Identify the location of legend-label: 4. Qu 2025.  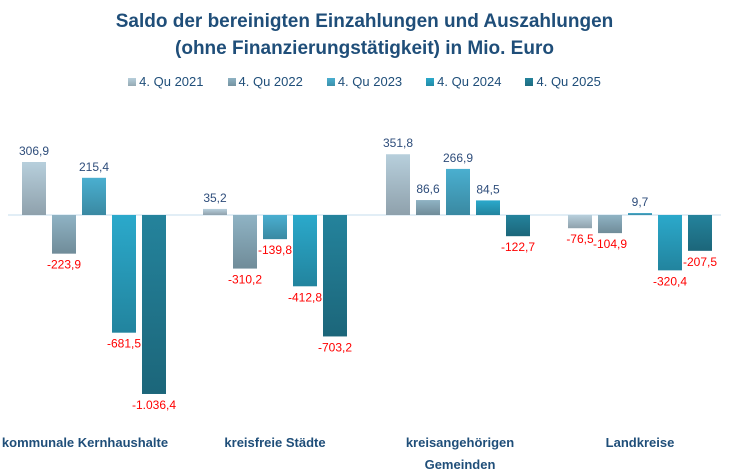
(568, 81).